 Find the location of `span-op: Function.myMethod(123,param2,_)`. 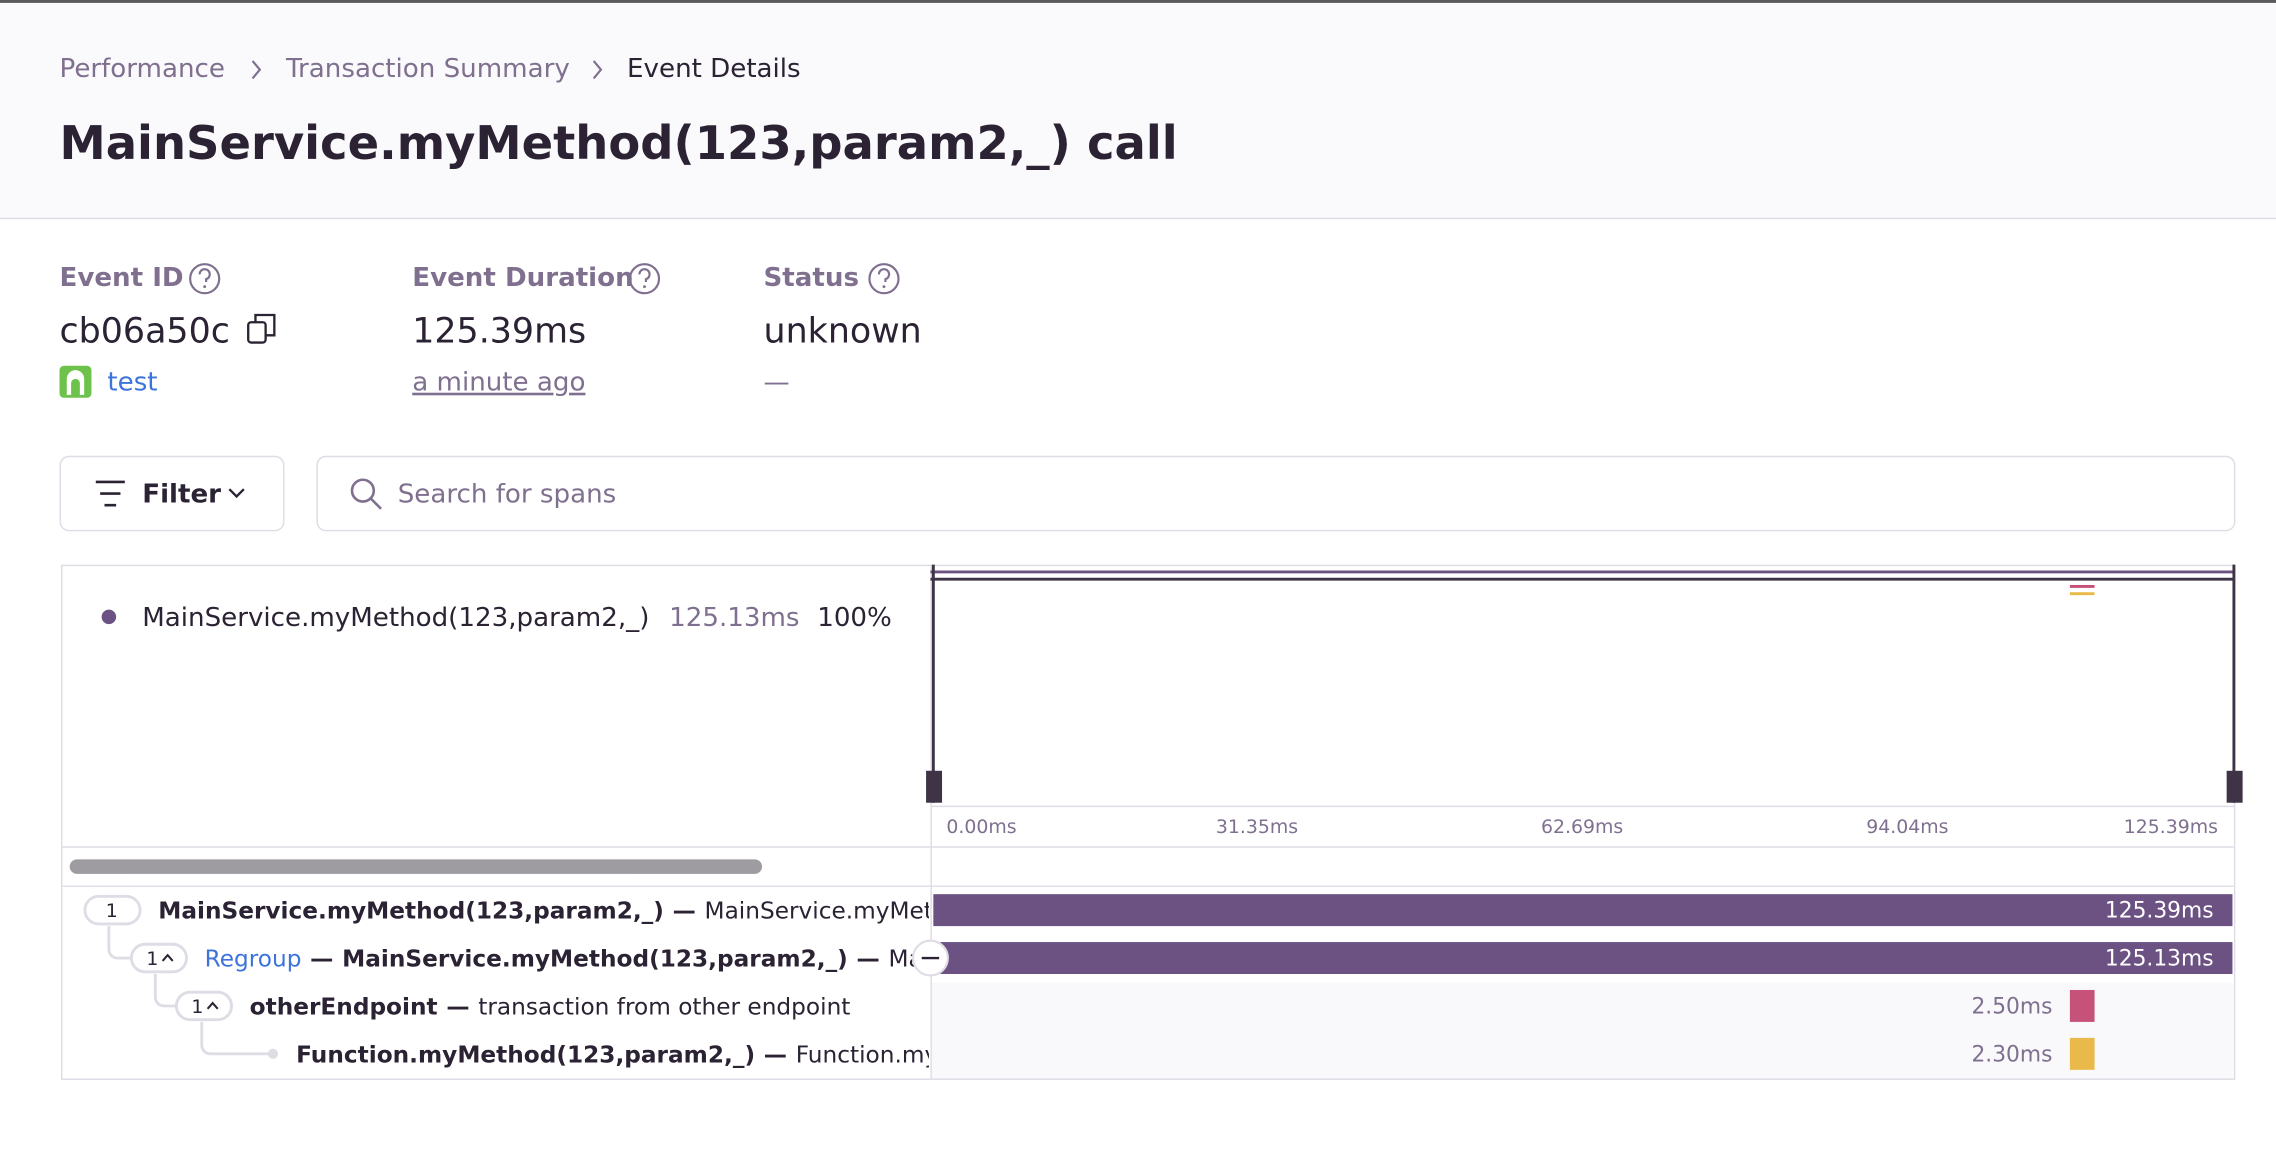

span-op: Function.myMethod(123,param2,_) is located at coordinates (525, 1054).